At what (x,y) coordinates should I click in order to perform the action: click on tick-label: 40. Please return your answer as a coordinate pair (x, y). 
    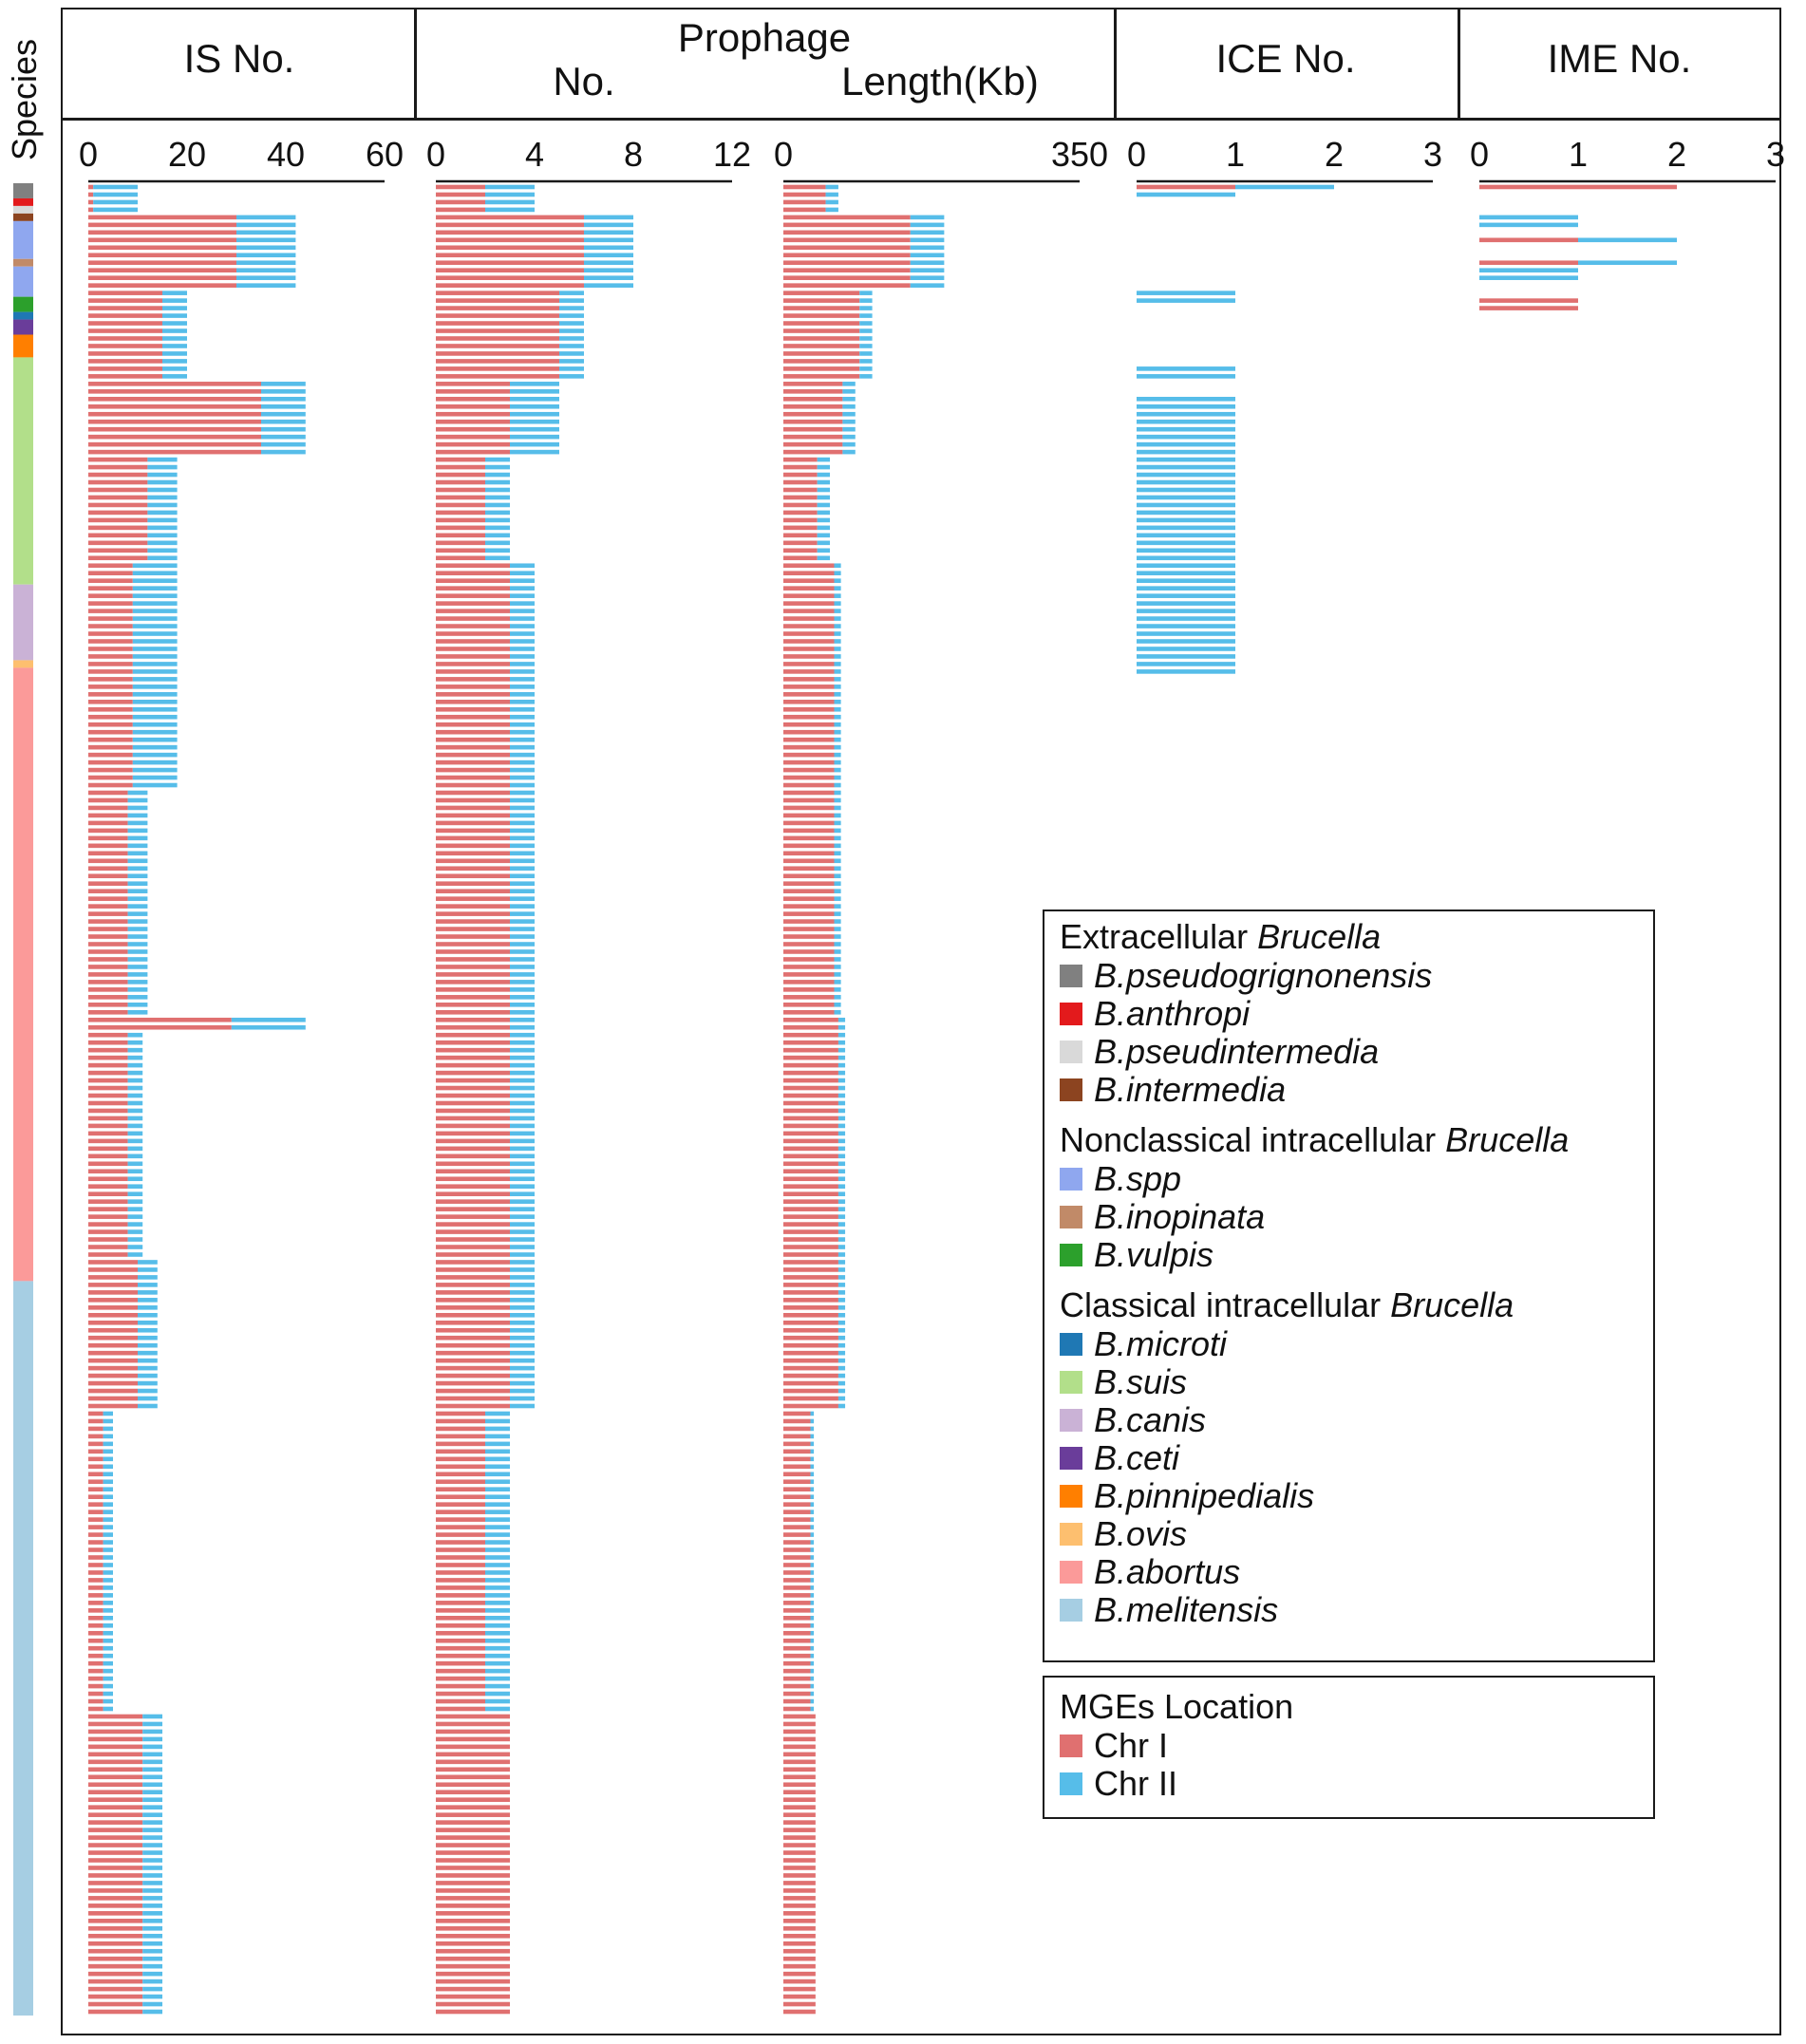
    Looking at the image, I should click on (286, 155).